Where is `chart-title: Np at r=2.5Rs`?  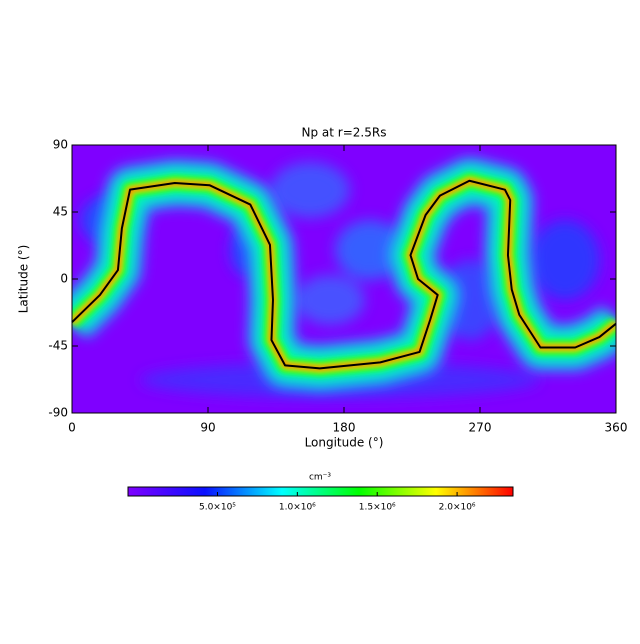
chart-title: Np at r=2.5Rs is located at coordinates (344, 133).